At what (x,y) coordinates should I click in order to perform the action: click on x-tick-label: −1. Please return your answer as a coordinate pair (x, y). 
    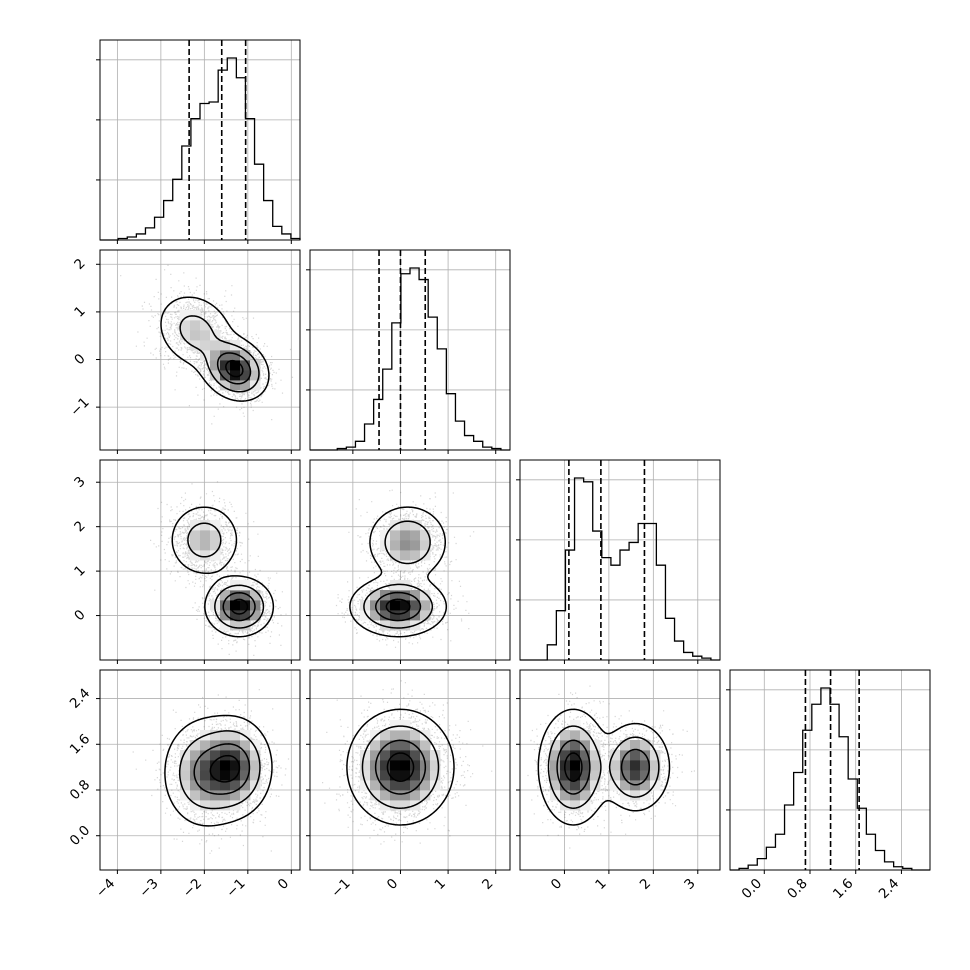
    Looking at the image, I should click on (340, 888).